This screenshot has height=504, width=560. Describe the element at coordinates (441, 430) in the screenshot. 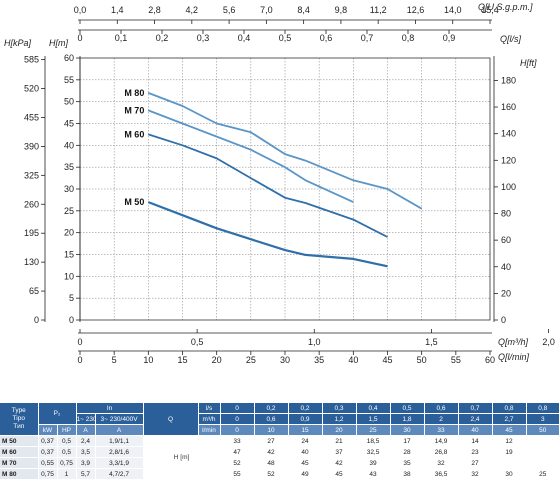

I see `table-q-lmin: 33` at that location.